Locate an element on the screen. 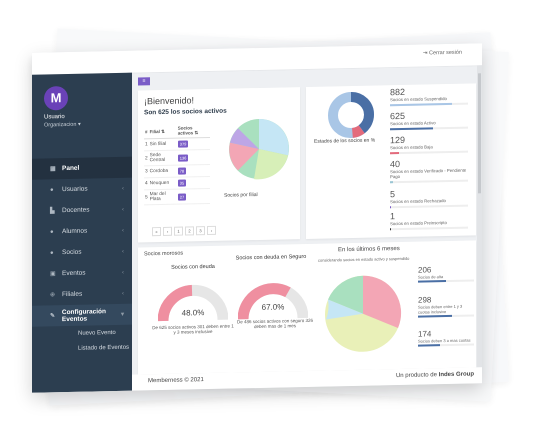 This screenshot has height=432, width=540. column-header: Filial ⇅ is located at coordinates (162, 131).